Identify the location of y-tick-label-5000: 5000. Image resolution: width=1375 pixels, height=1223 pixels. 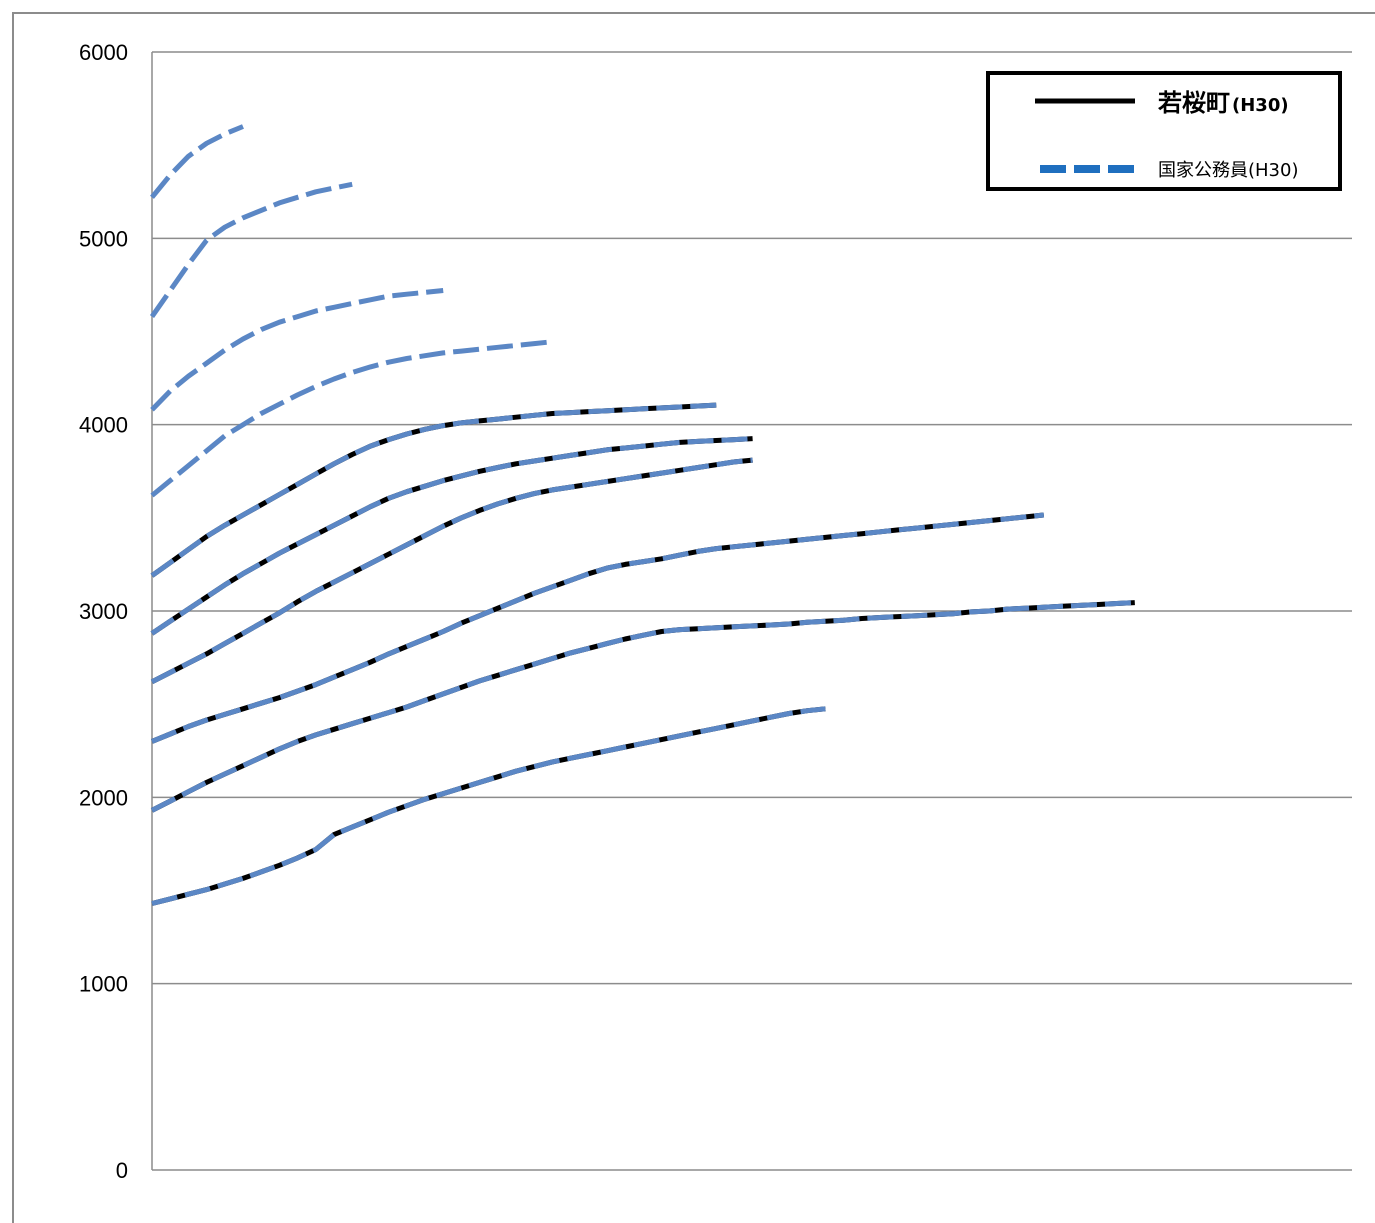
(103, 238).